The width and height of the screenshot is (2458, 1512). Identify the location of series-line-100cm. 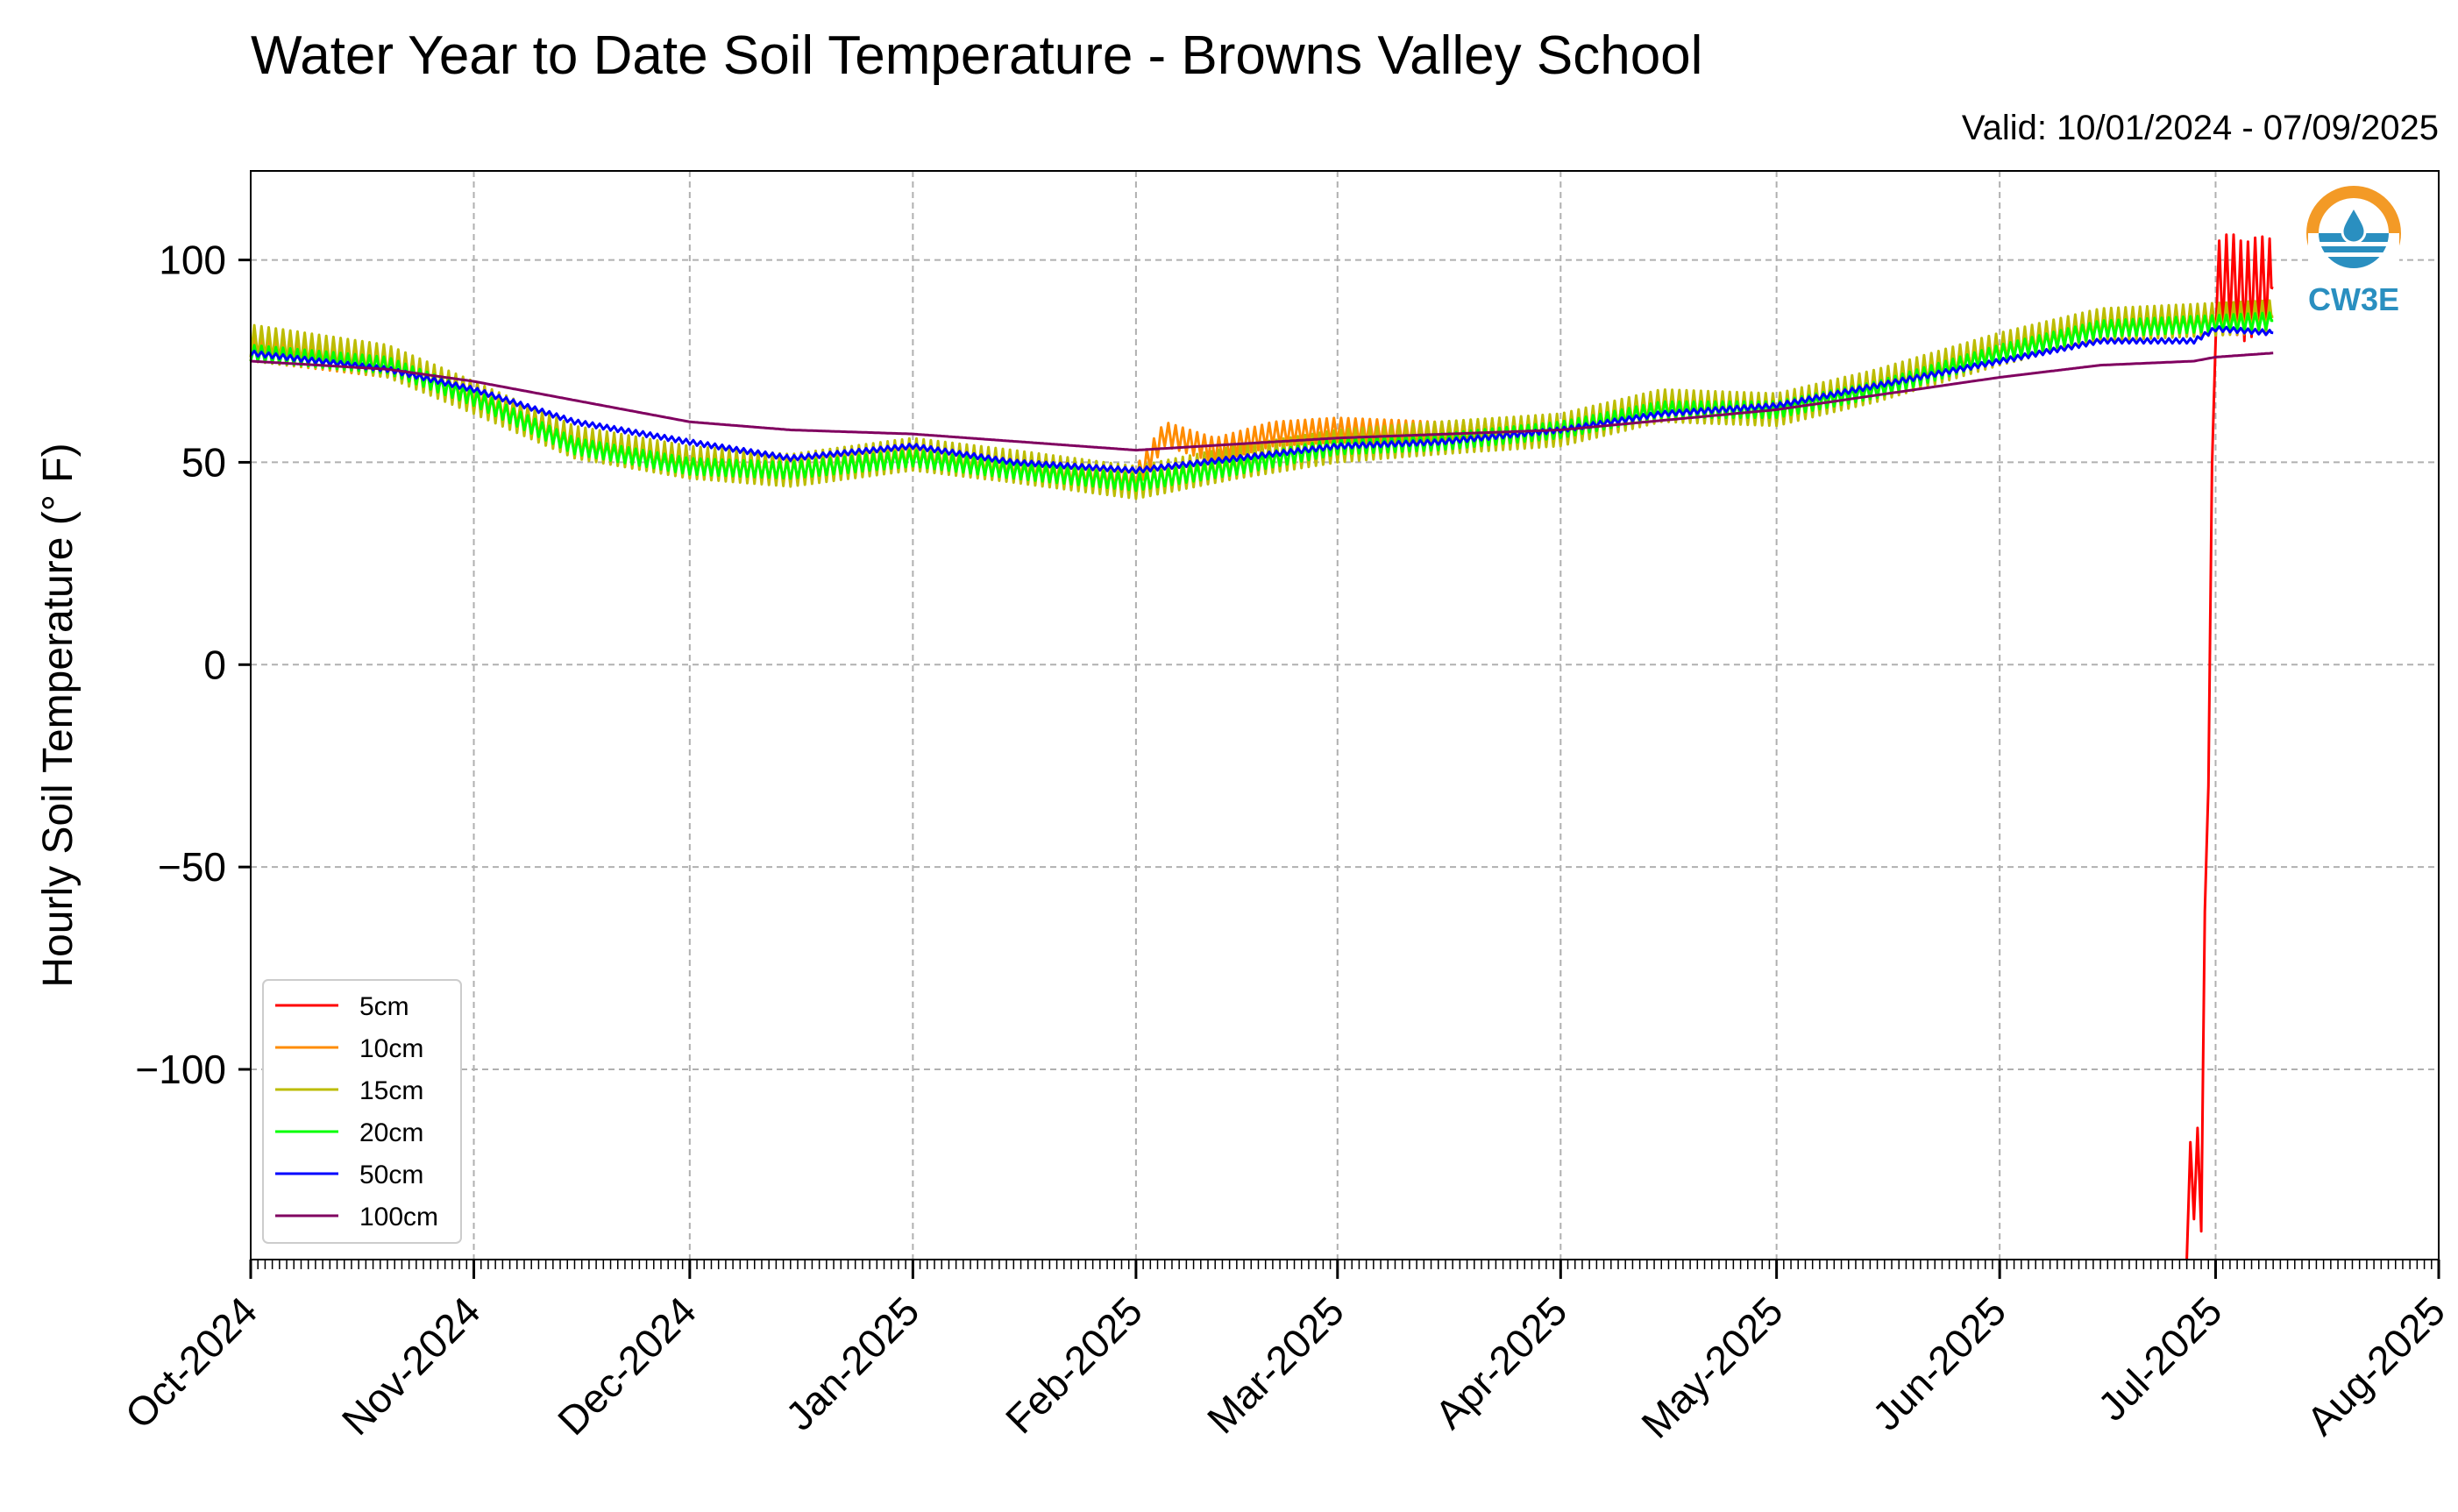
(1262, 401).